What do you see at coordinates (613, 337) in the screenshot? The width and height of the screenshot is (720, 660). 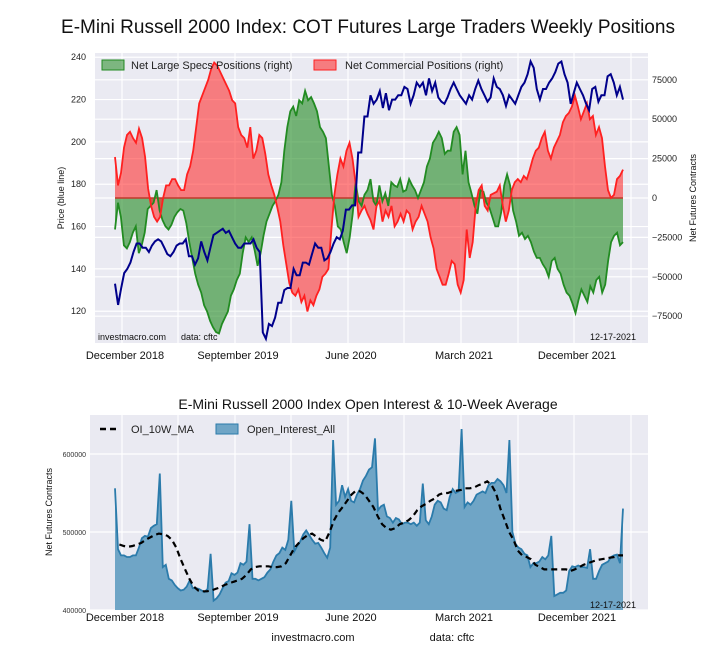 I see `top-date-note: 12-17-2021` at bounding box center [613, 337].